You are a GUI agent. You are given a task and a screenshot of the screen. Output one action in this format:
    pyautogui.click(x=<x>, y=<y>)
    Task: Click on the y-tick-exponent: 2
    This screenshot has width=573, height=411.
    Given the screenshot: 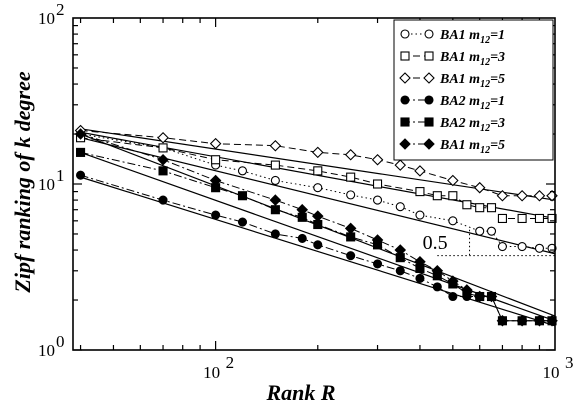 What is the action you would take?
    pyautogui.click(x=60, y=9)
    